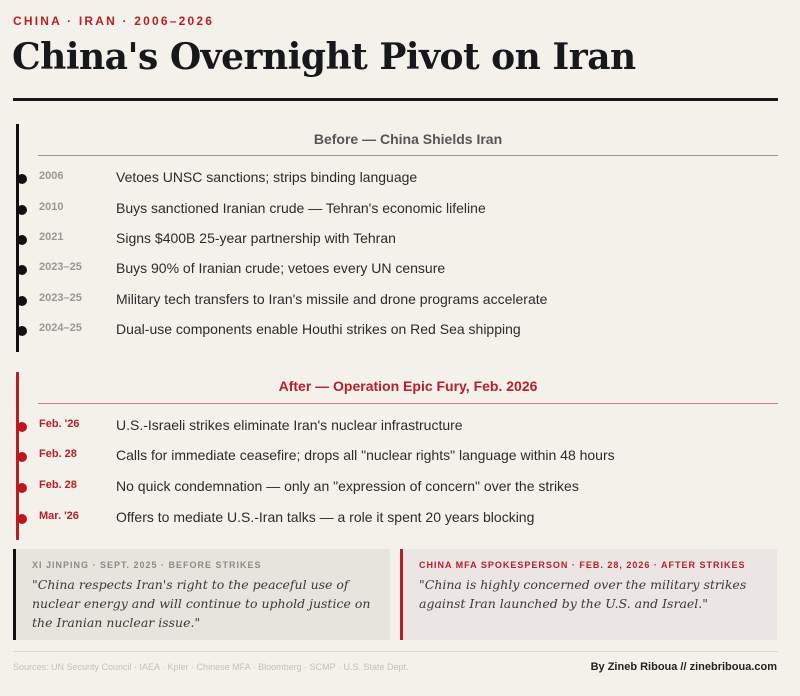 This screenshot has width=800, height=696. What do you see at coordinates (51, 207) in the screenshot?
I see `timeline-date: 2010` at bounding box center [51, 207].